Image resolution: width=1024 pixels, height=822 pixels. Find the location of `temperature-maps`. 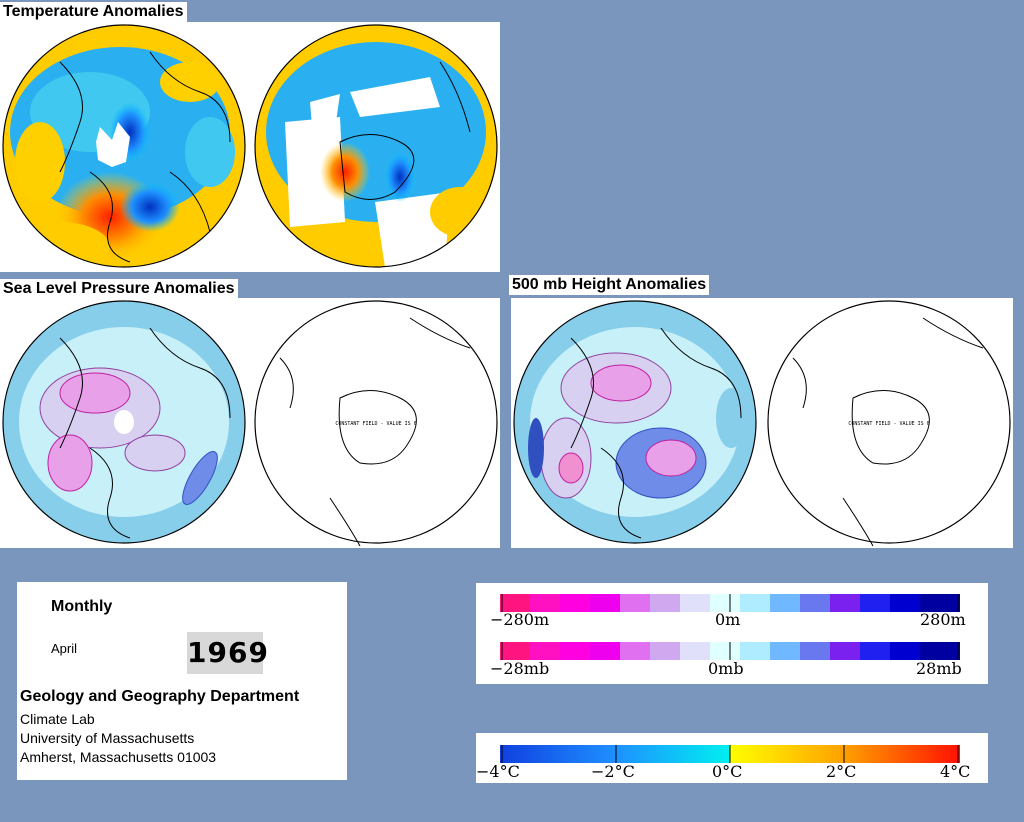

temperature-maps is located at coordinates (250, 146).